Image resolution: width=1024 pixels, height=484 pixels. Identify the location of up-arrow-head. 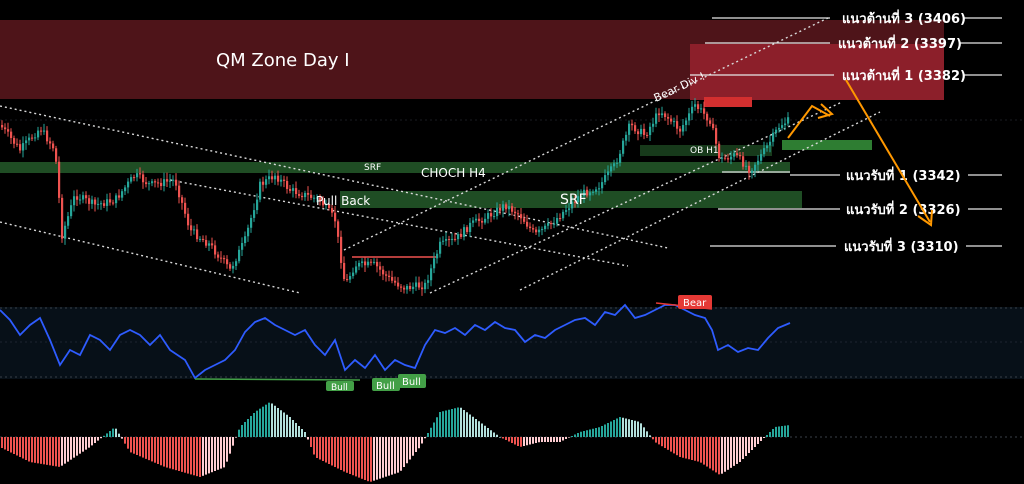
(826, 111).